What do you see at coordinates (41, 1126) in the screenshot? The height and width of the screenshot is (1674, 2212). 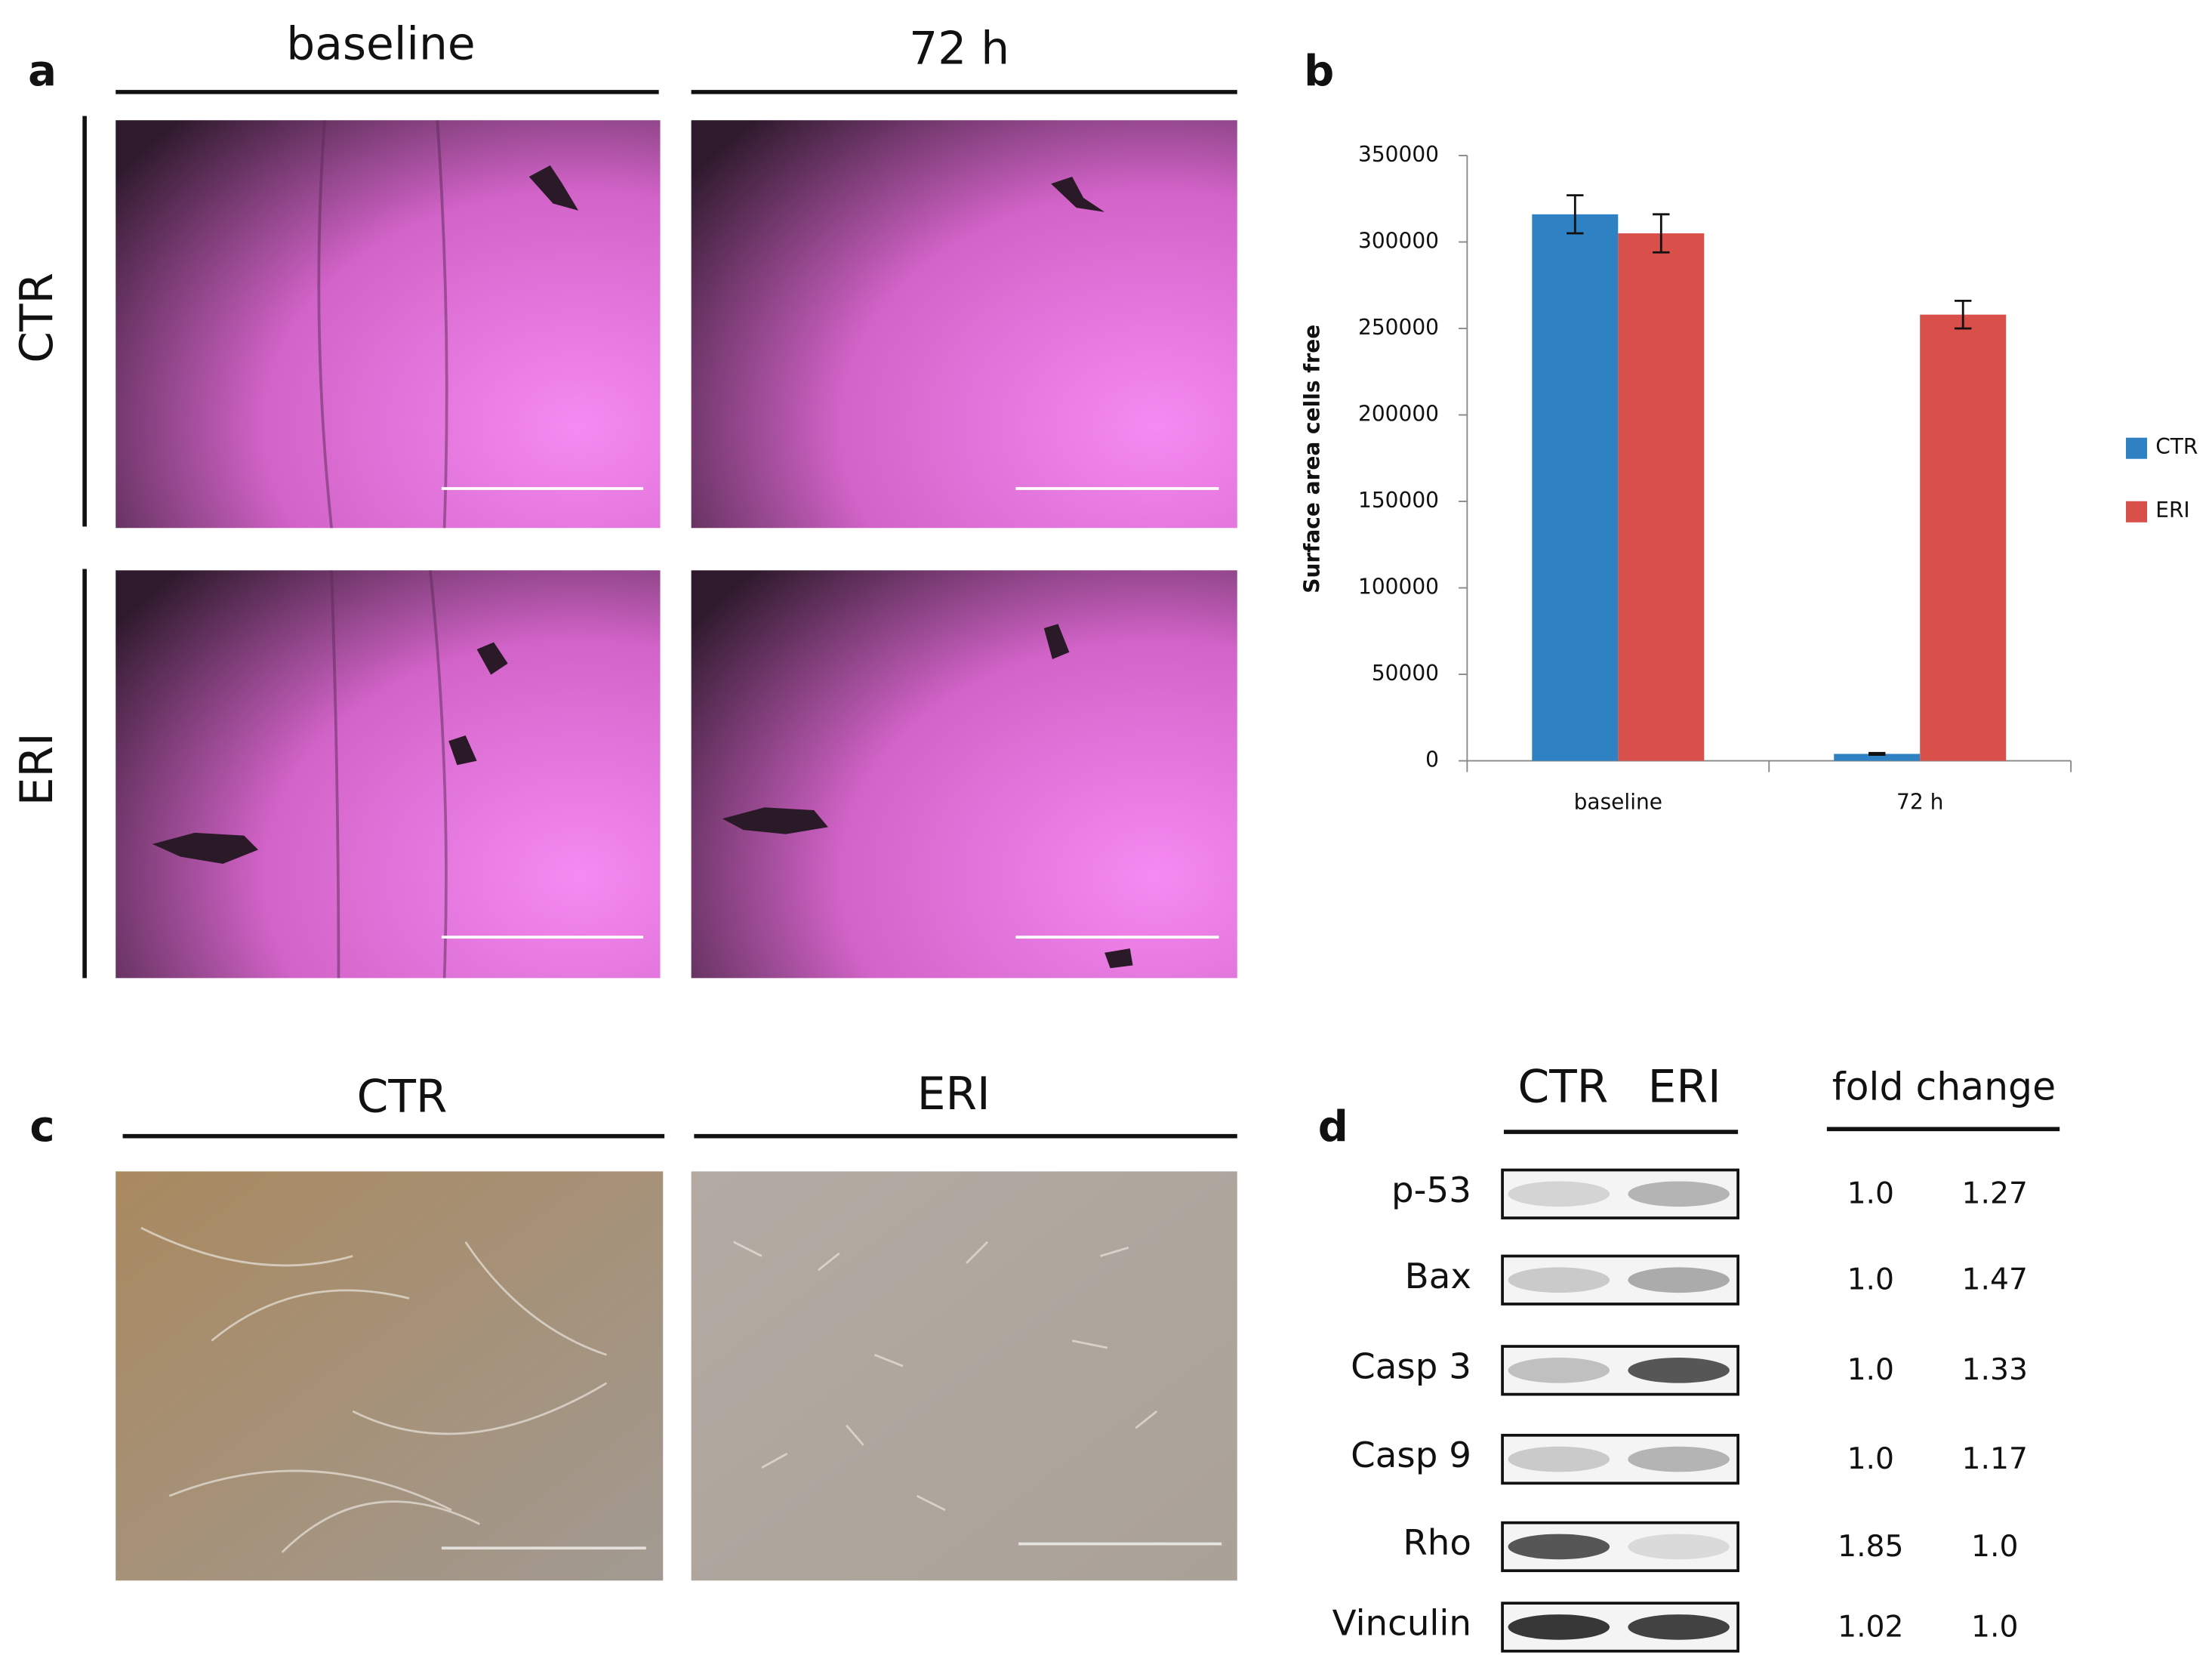 I see `panel-label: c` at bounding box center [41, 1126].